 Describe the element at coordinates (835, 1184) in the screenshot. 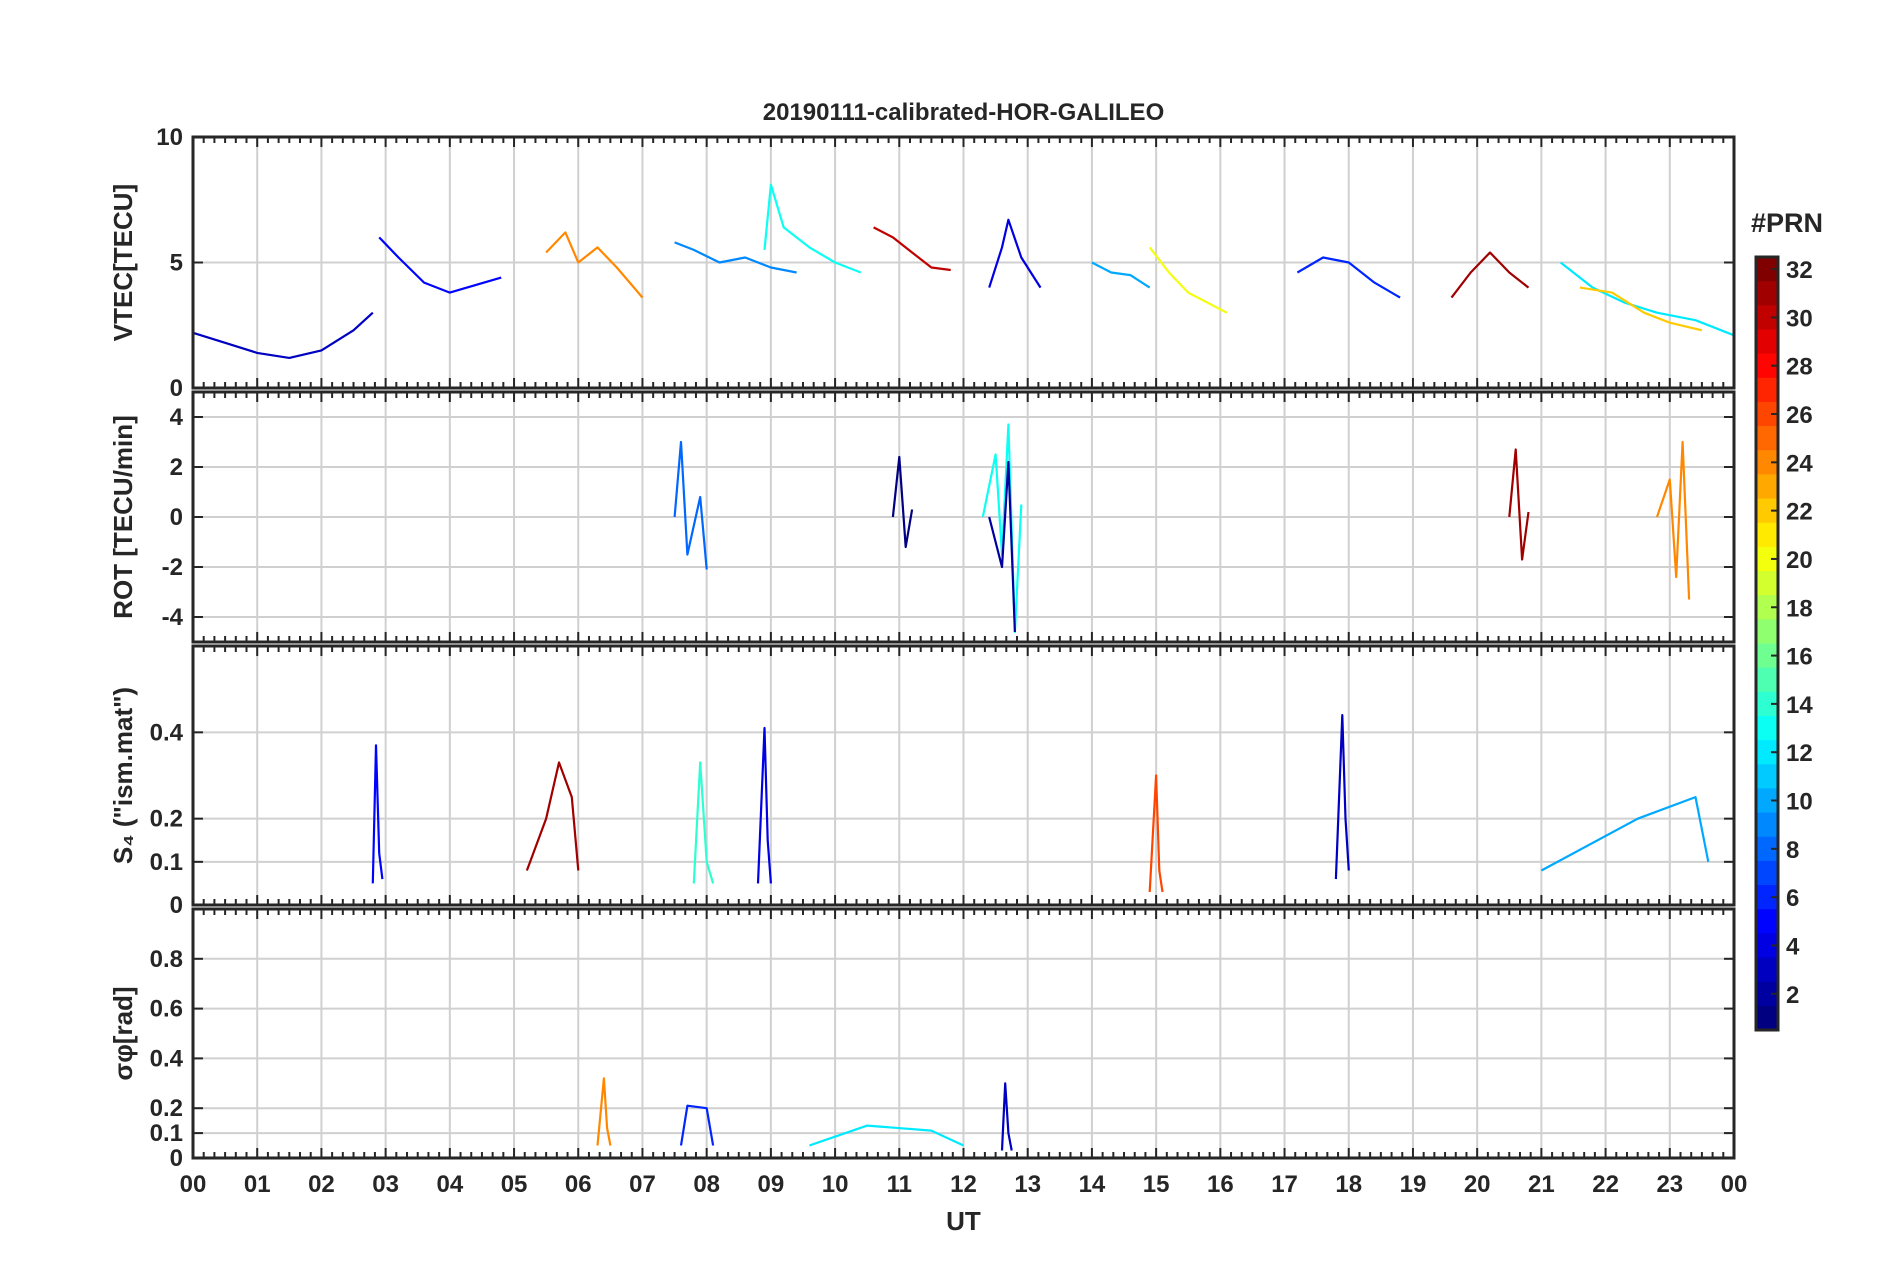

I see `x-tick-label: 10` at that location.